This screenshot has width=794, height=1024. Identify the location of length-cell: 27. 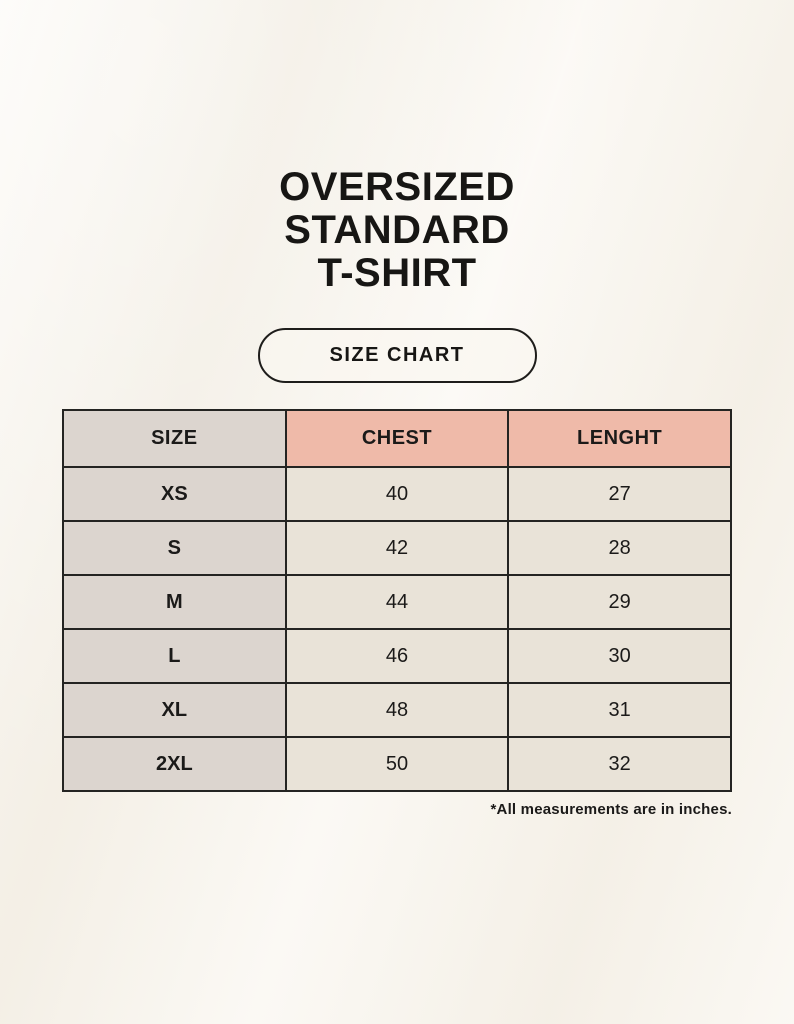
(619, 494).